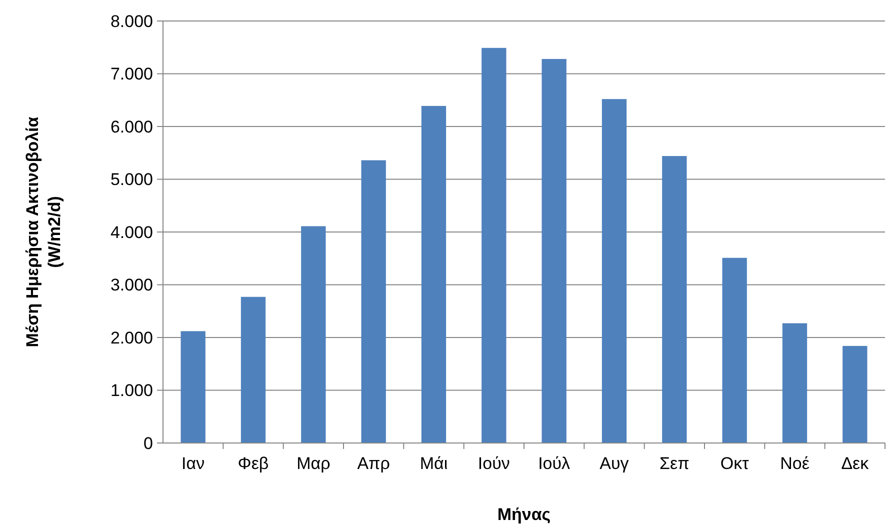 This screenshot has width=893, height=530. I want to click on x-tick-label: Δεκ, so click(855, 463).